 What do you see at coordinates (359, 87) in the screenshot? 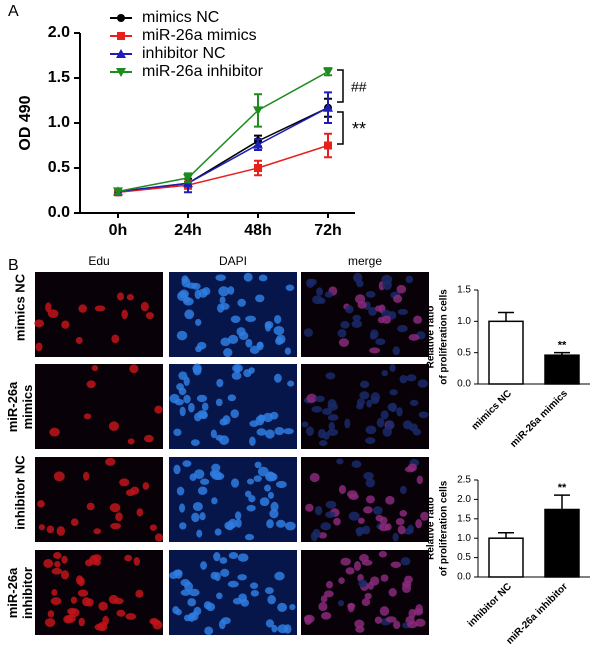
I see `annotation: ##` at bounding box center [359, 87].